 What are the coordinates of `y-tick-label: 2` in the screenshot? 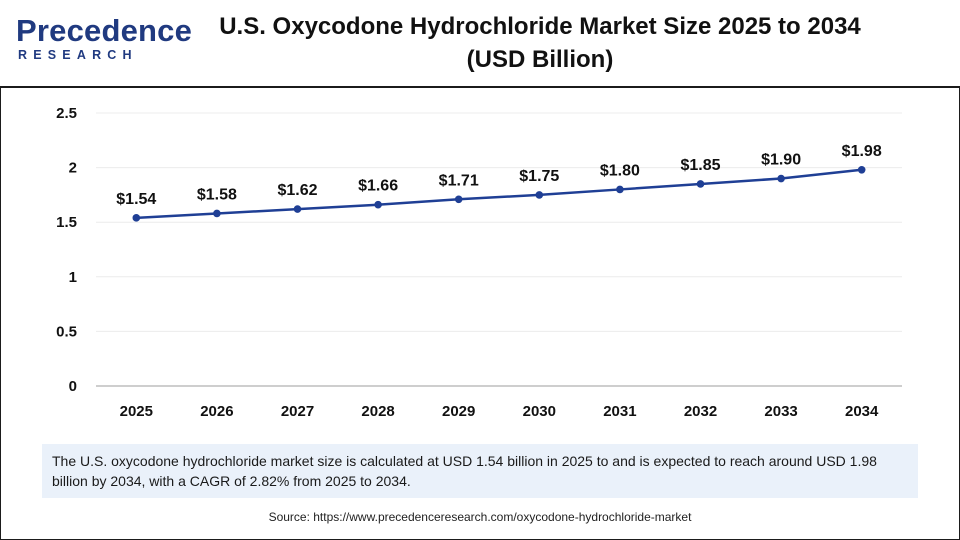 It's located at (73, 168).